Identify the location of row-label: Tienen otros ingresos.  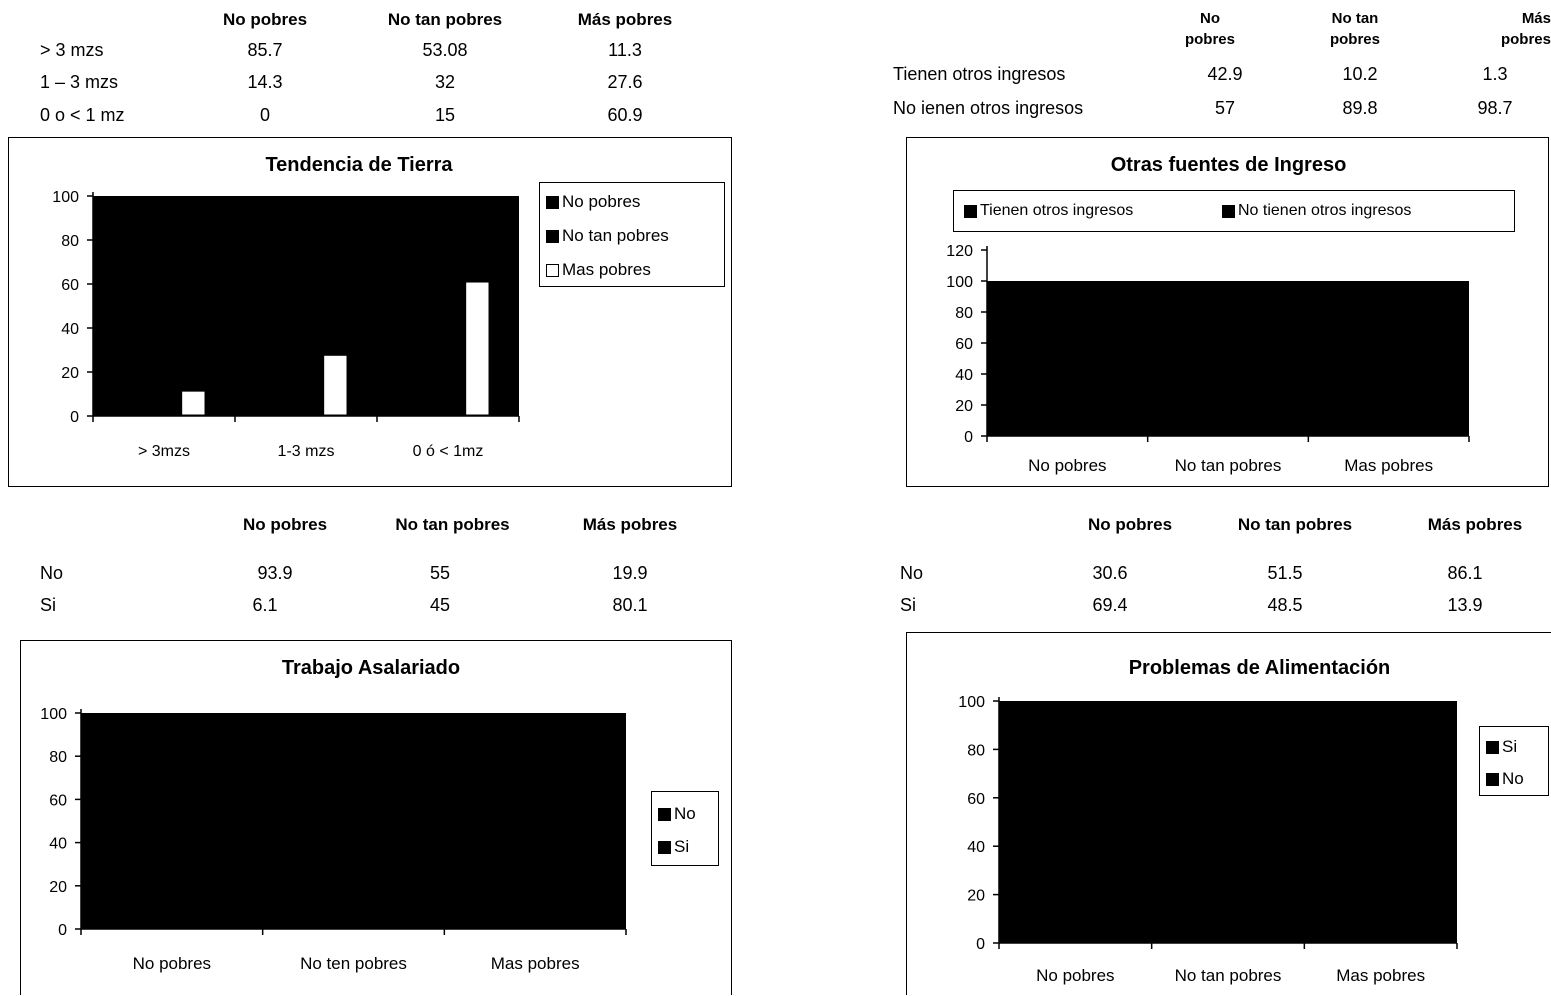
(979, 74).